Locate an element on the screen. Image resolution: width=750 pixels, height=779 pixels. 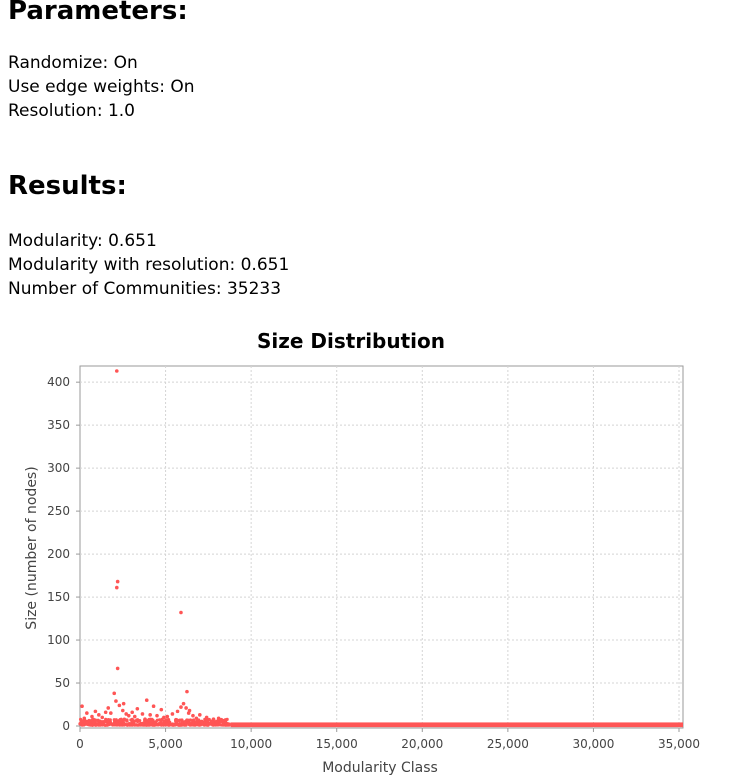
dense-band-tail is located at coordinates (456, 725).